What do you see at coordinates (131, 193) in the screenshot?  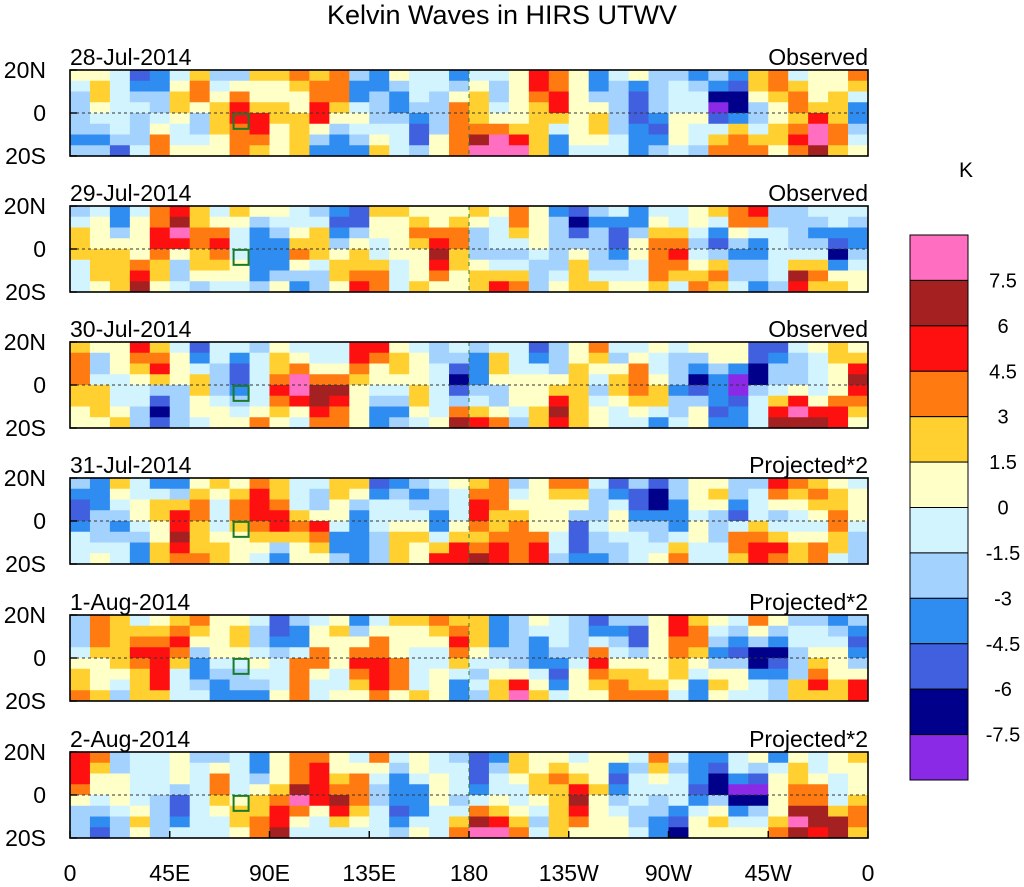 I see `panel-date: 29-Jul-2014` at bounding box center [131, 193].